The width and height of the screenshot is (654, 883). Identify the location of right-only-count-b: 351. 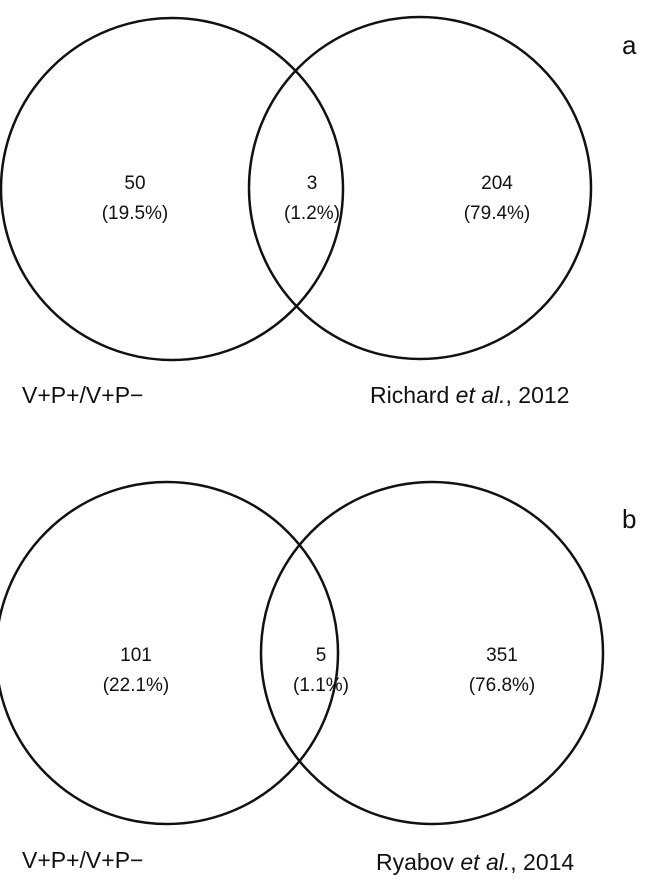
(502, 655).